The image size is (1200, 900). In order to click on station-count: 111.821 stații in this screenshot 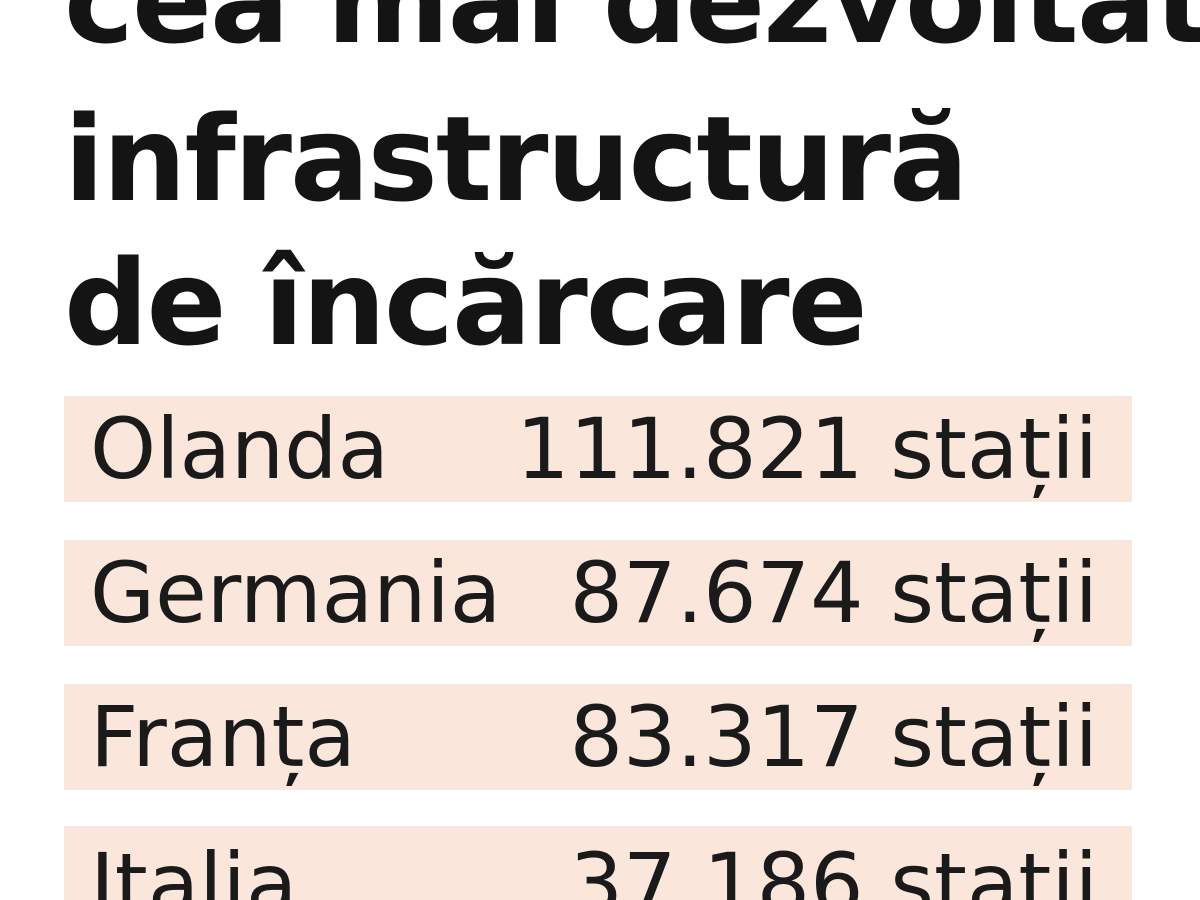, I will do `click(807, 449)`.